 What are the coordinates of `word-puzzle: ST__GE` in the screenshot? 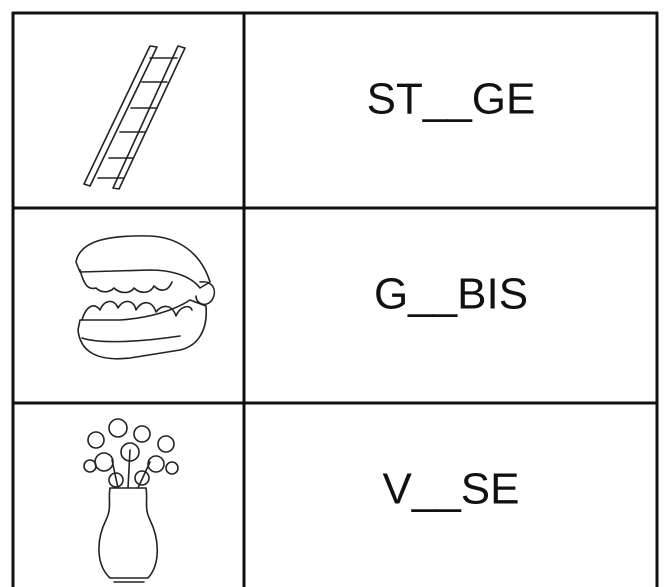 It's located at (451, 99).